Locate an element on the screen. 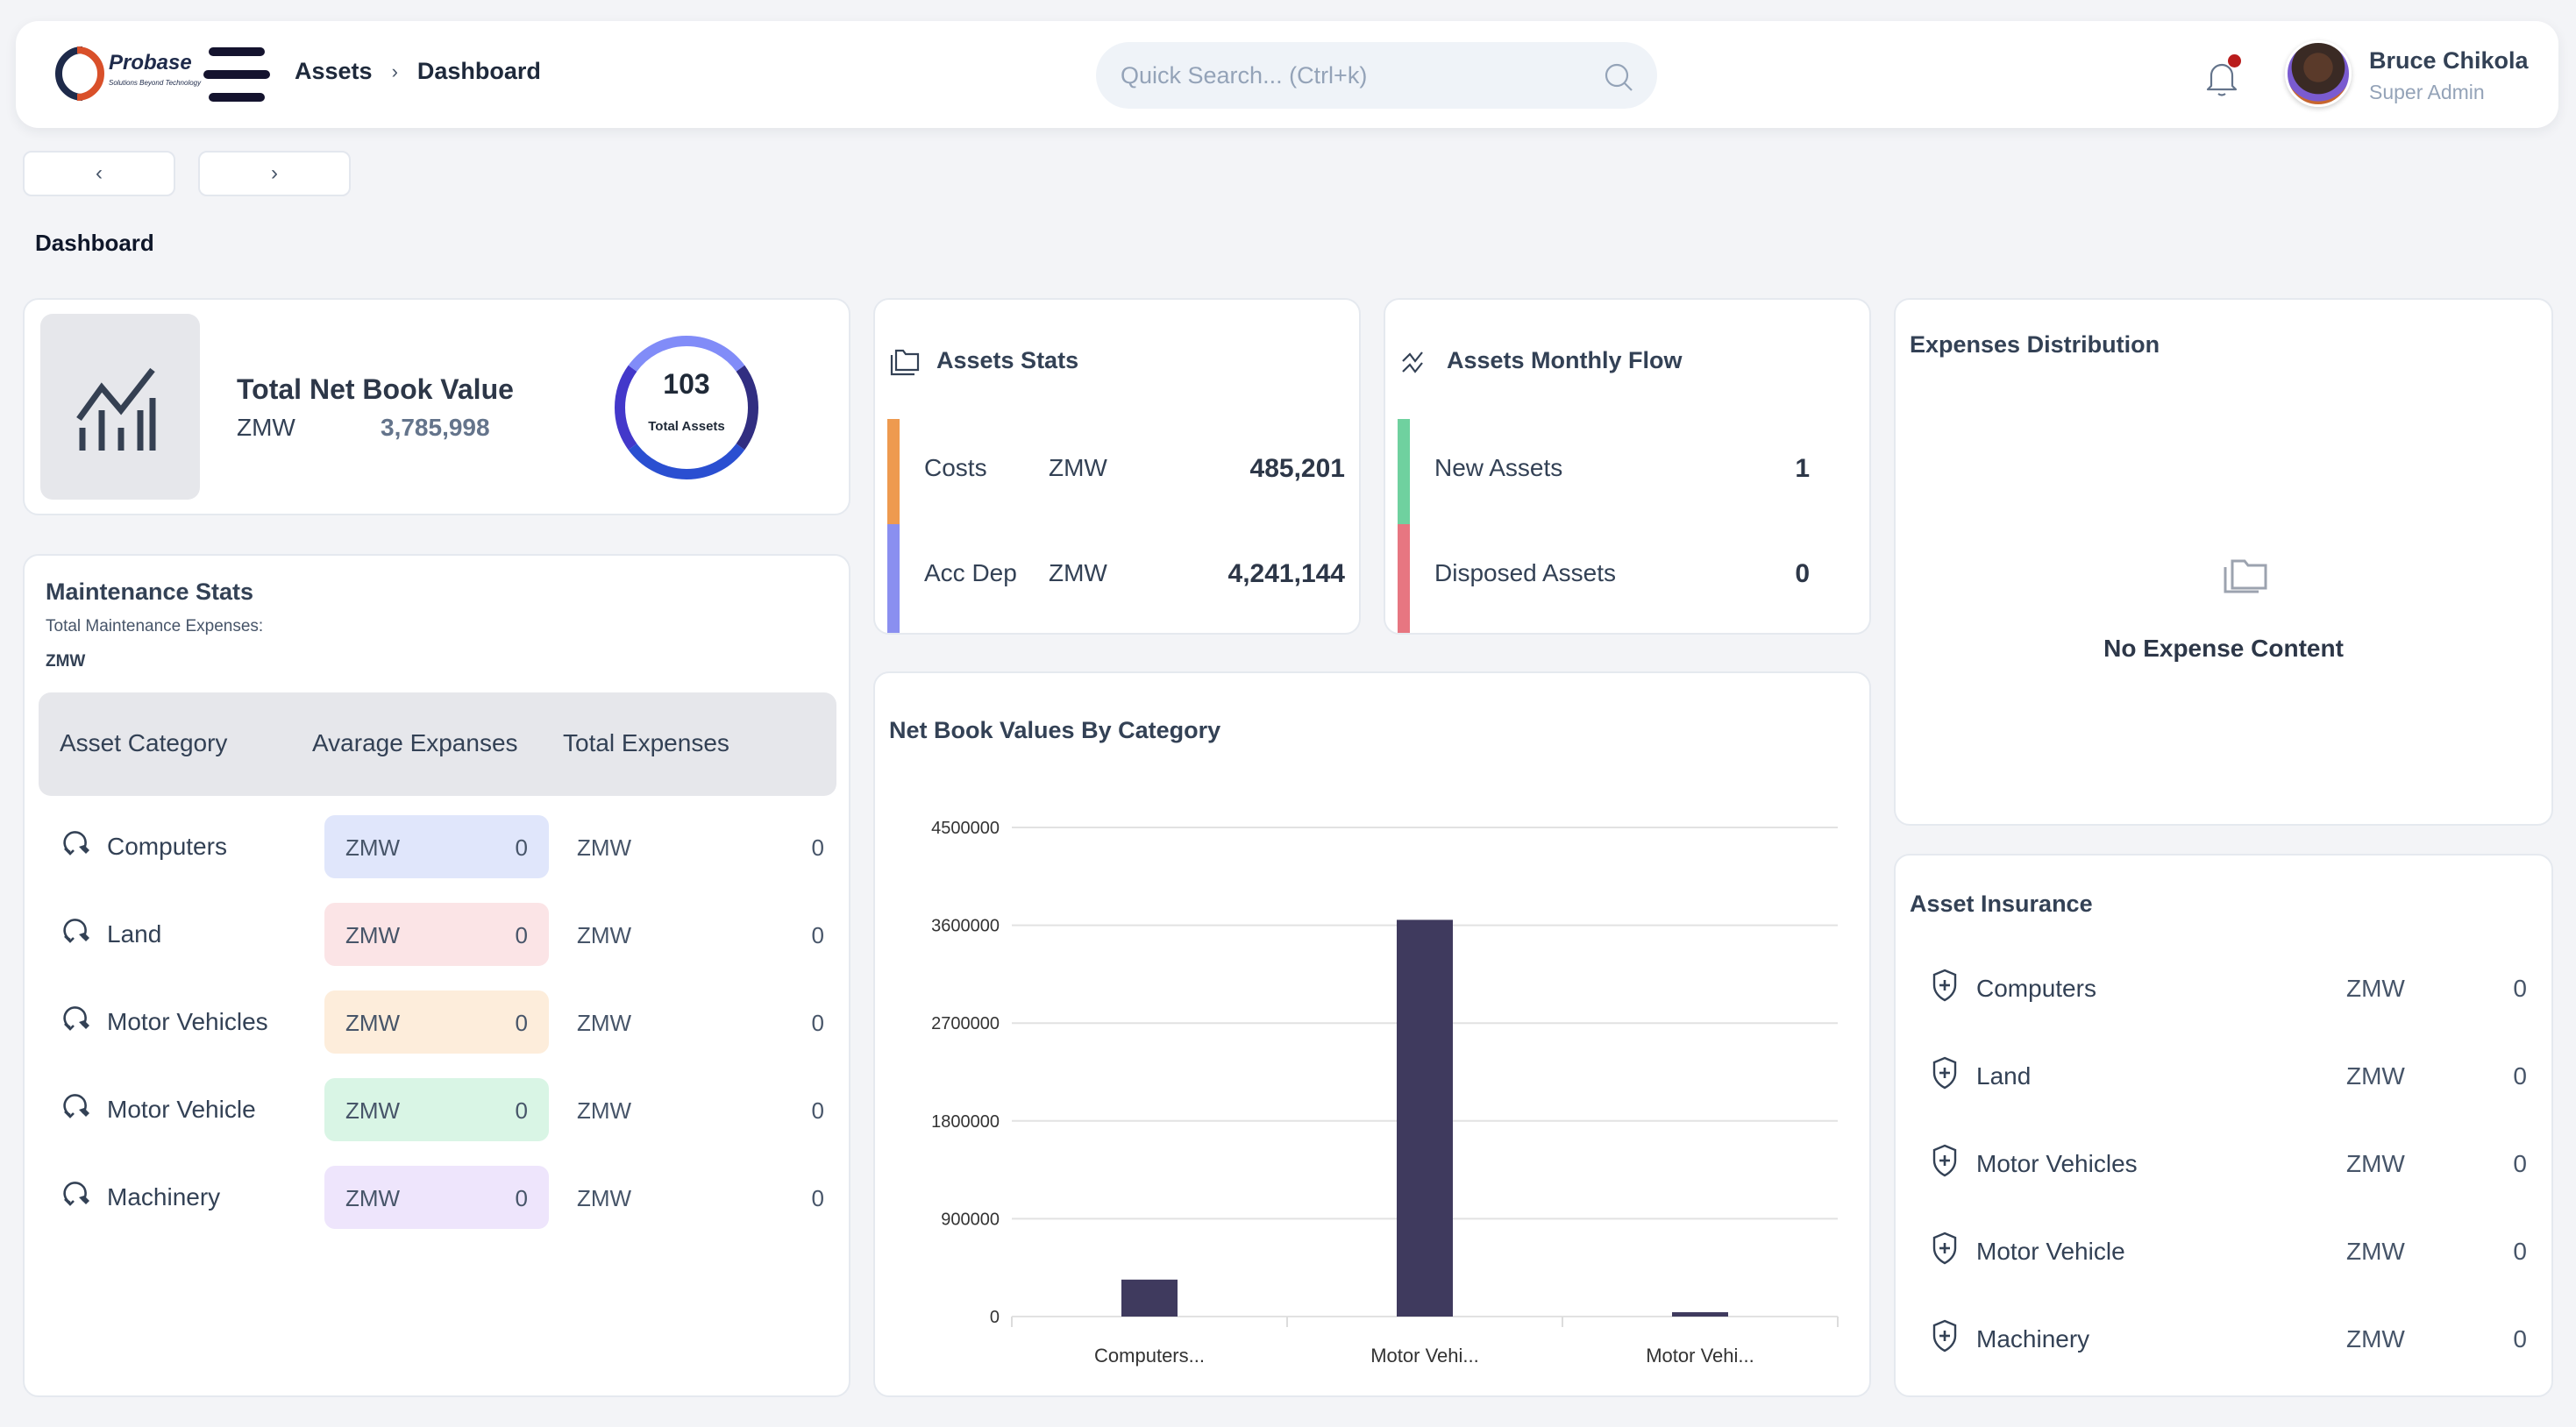 The height and width of the screenshot is (1427, 2576). donut-segment-top is located at coordinates (626, 408).